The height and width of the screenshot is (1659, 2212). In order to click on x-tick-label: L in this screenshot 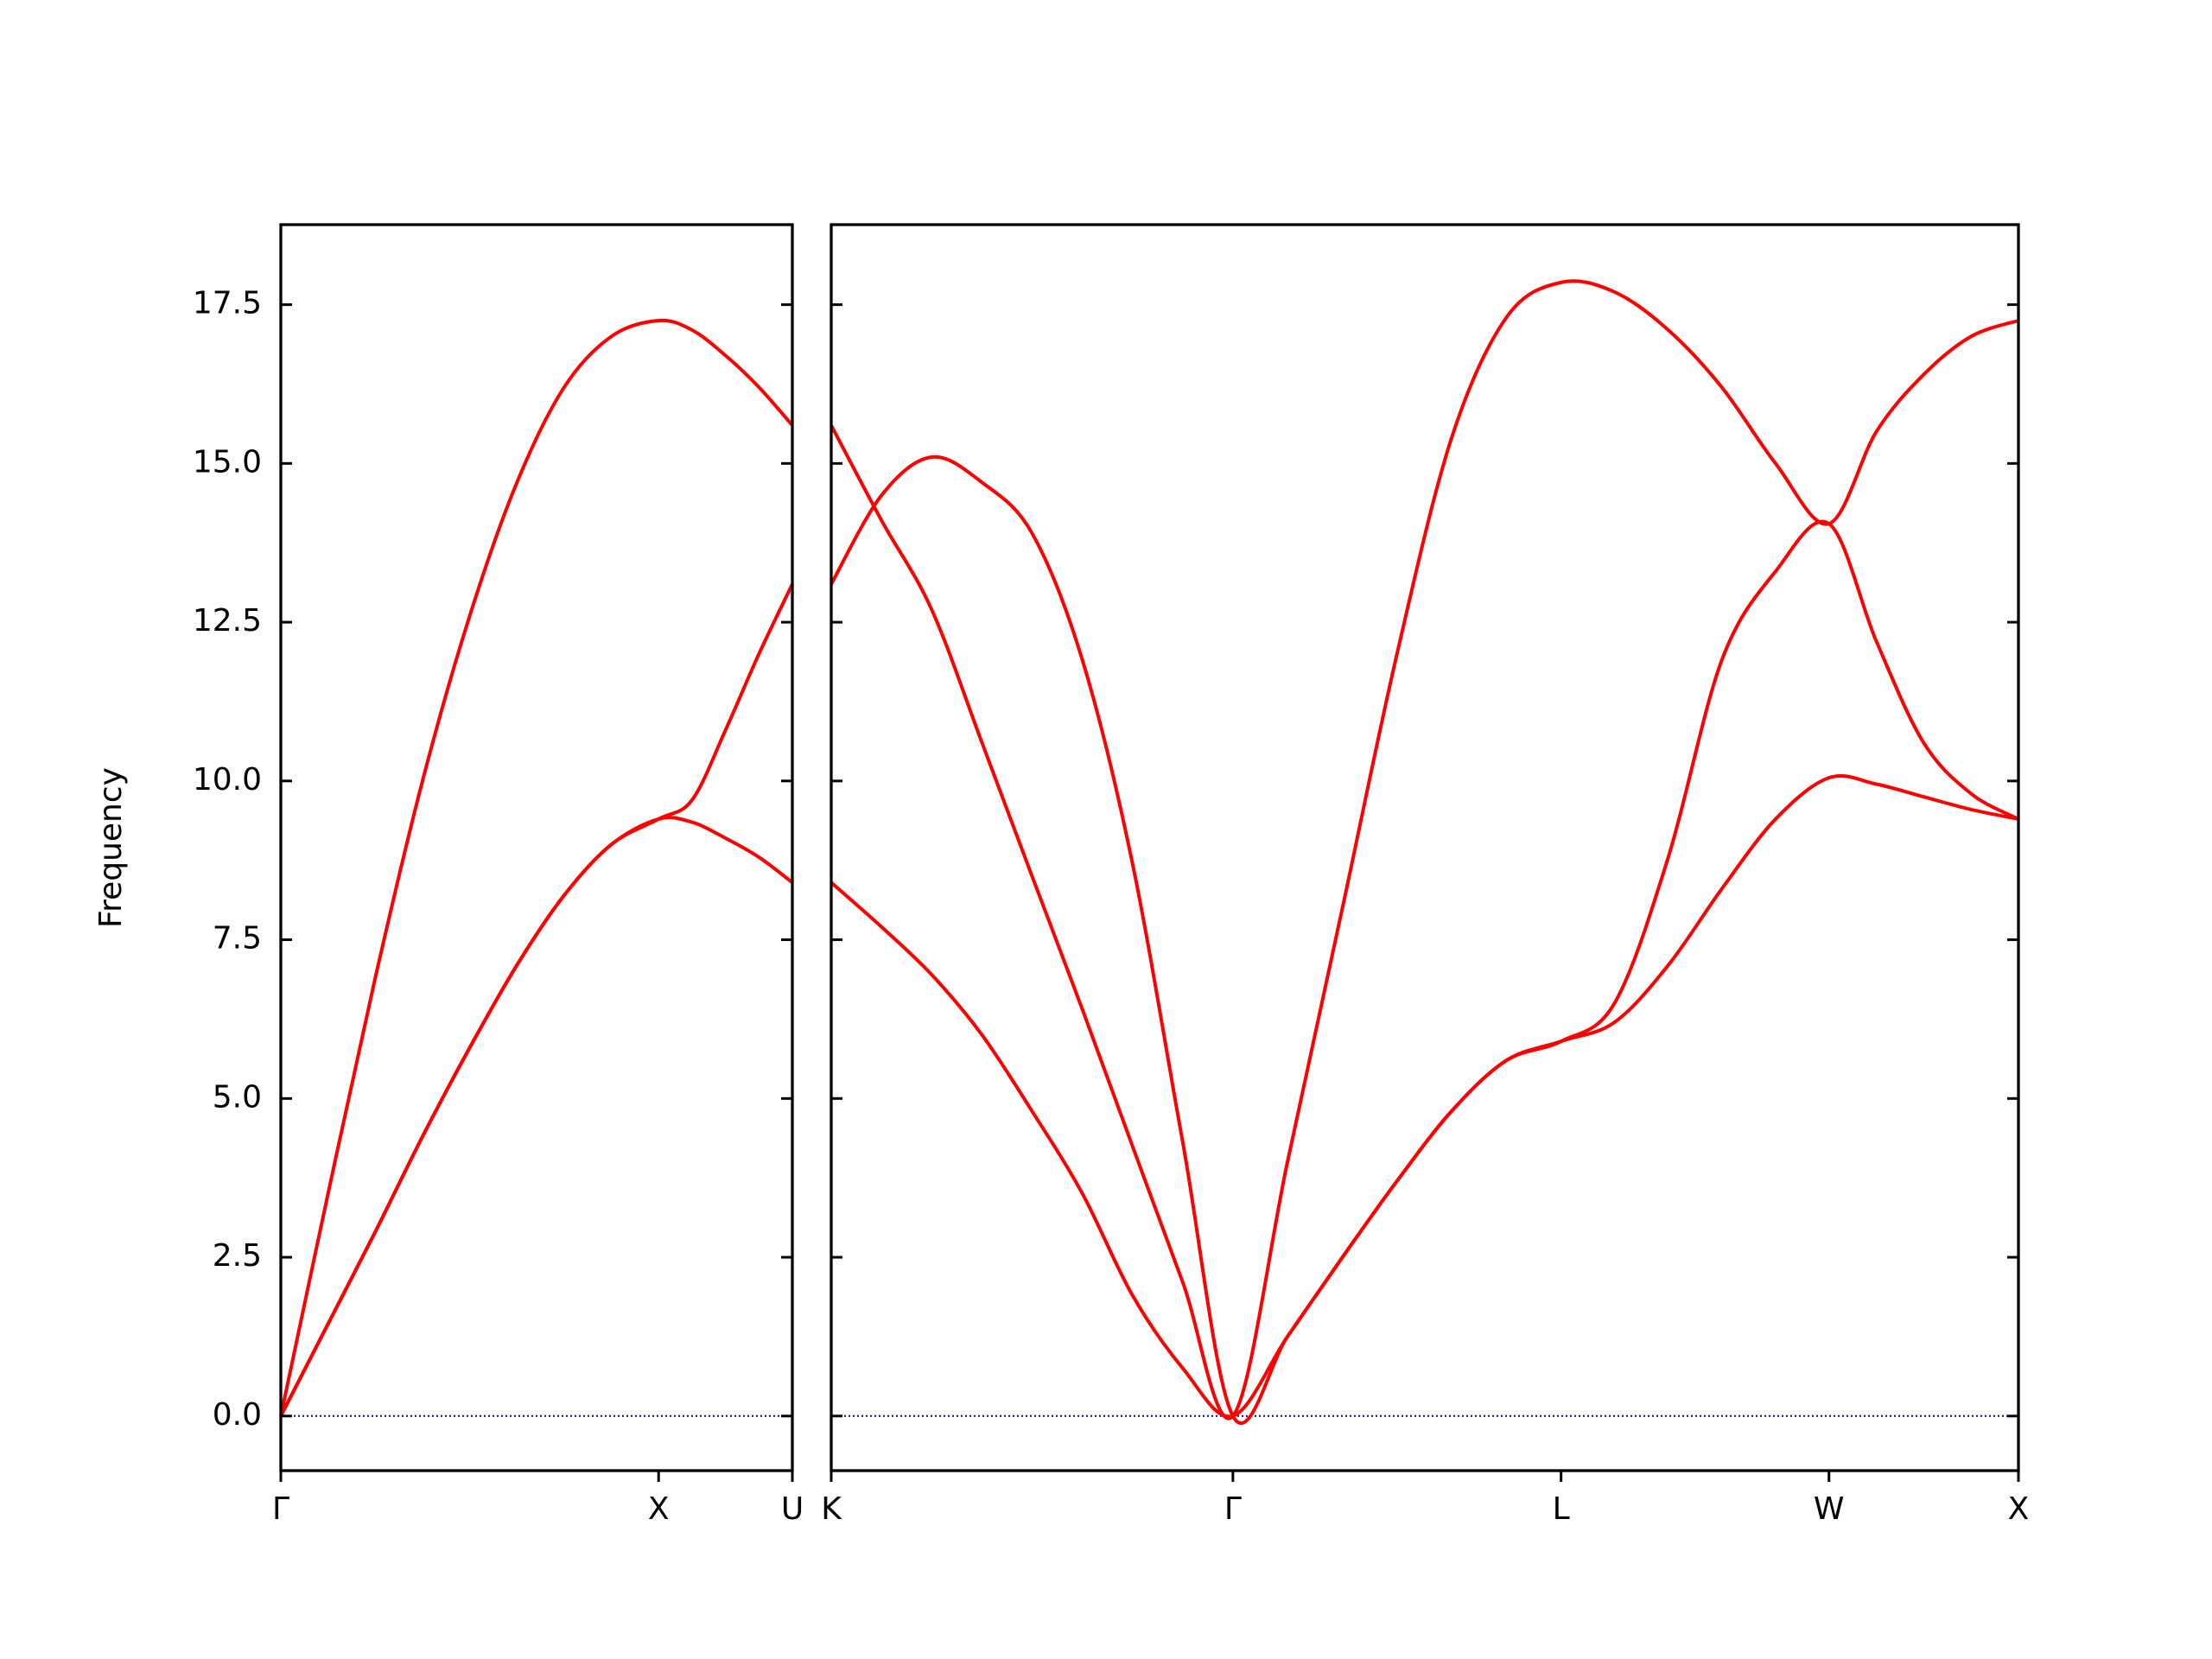, I will do `click(1561, 1509)`.